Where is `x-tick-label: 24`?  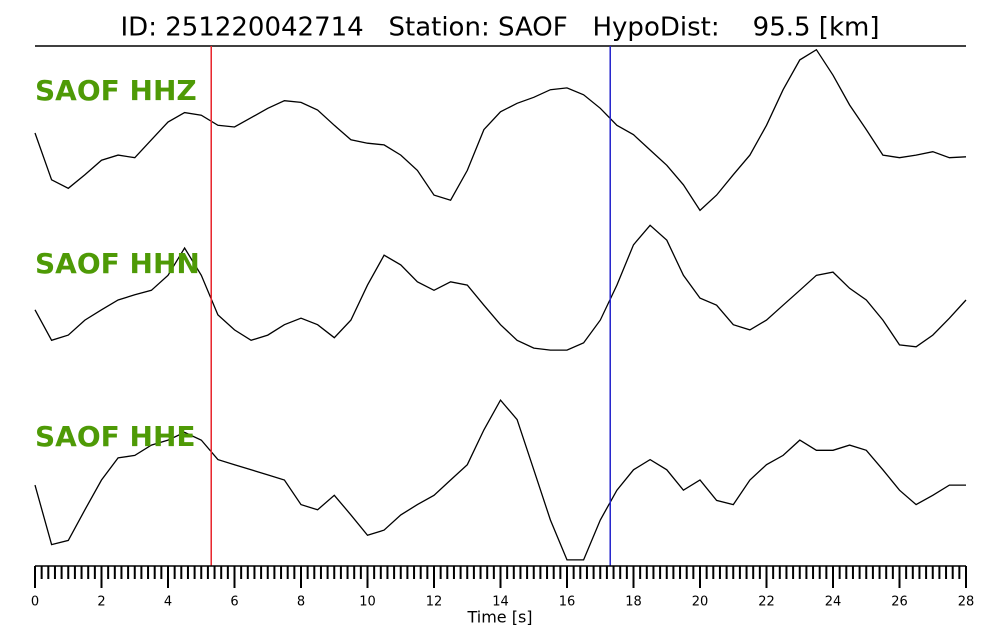
x-tick-label: 24 is located at coordinates (833, 602).